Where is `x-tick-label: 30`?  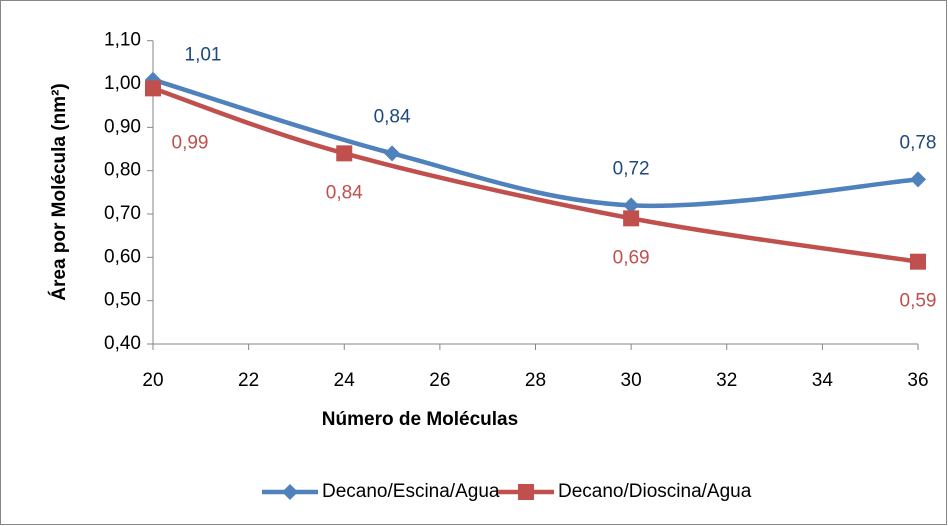 x-tick-label: 30 is located at coordinates (631, 380).